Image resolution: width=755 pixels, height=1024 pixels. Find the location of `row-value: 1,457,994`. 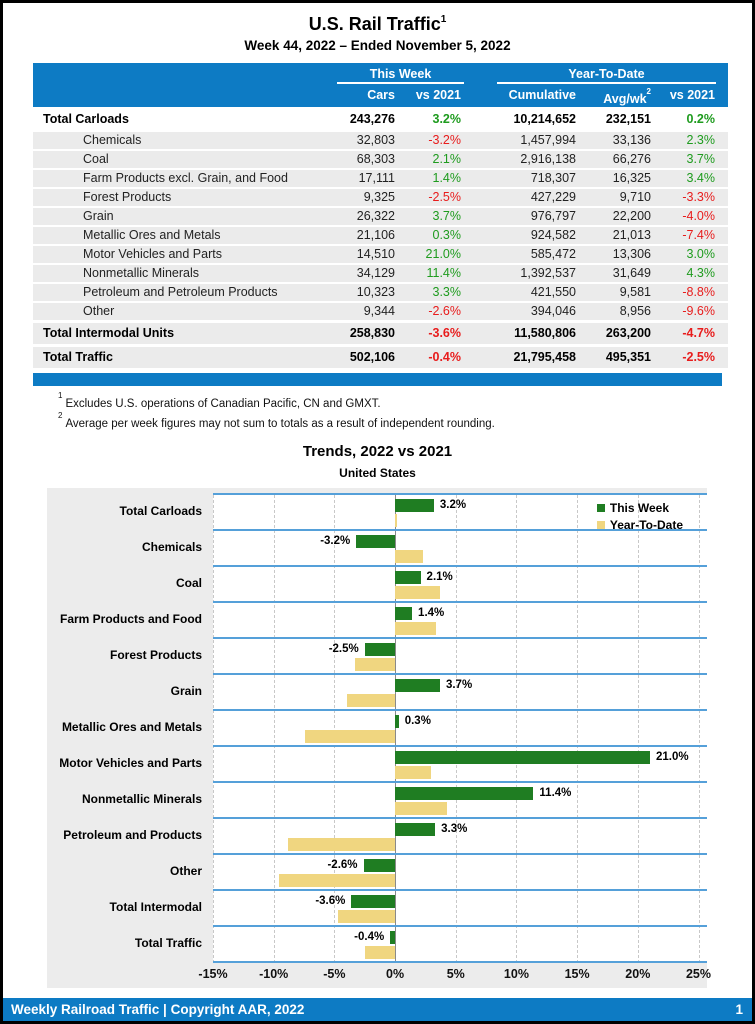

row-value: 1,457,994 is located at coordinates (548, 140).